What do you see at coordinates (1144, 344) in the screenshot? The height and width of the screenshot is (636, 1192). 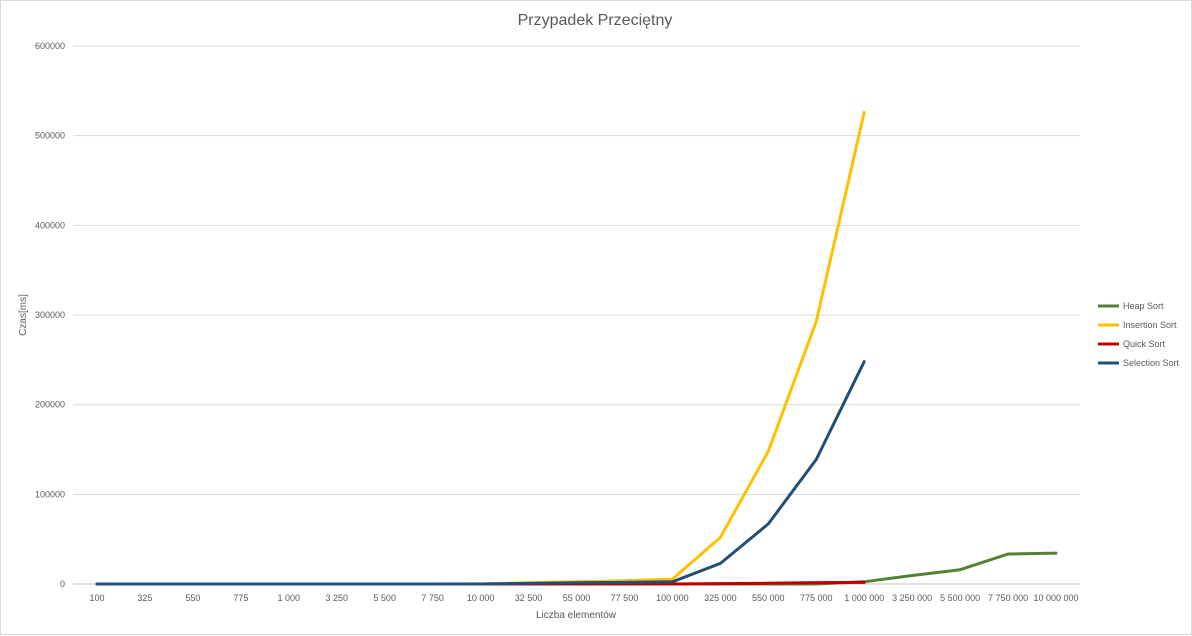 I see `legend-label: Quick Sort` at bounding box center [1144, 344].